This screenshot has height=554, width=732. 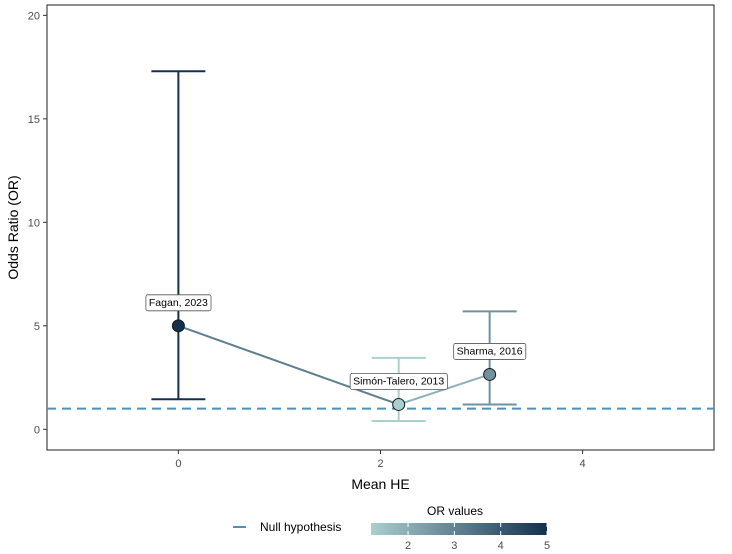 I want to click on legend: Null hypothesis OR values 2 3 4 5, so click(x=391, y=528).